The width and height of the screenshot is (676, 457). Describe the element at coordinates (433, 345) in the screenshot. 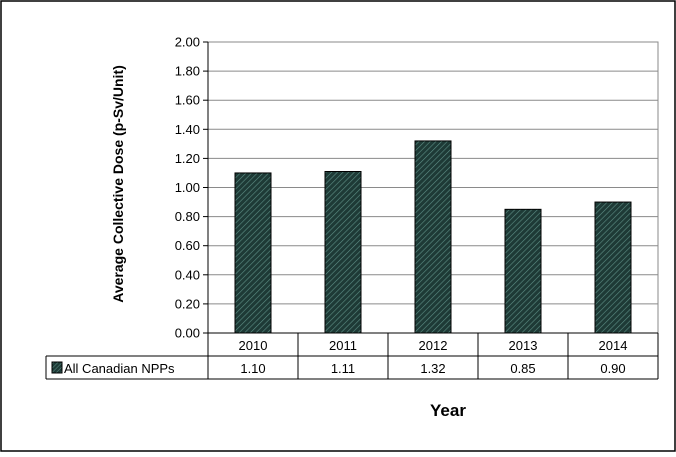

I see `x-category-label: 2012` at that location.